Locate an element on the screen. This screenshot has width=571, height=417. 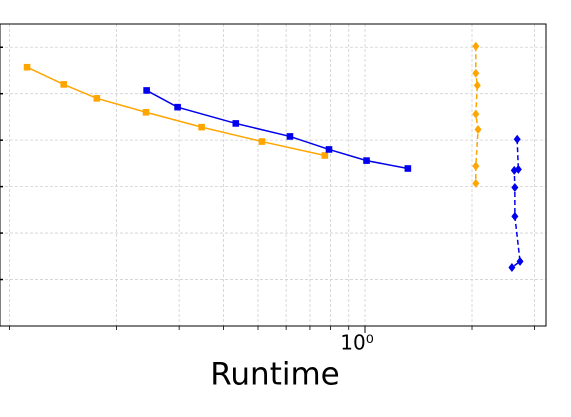
x-axis-label: Runtime is located at coordinates (274, 375).